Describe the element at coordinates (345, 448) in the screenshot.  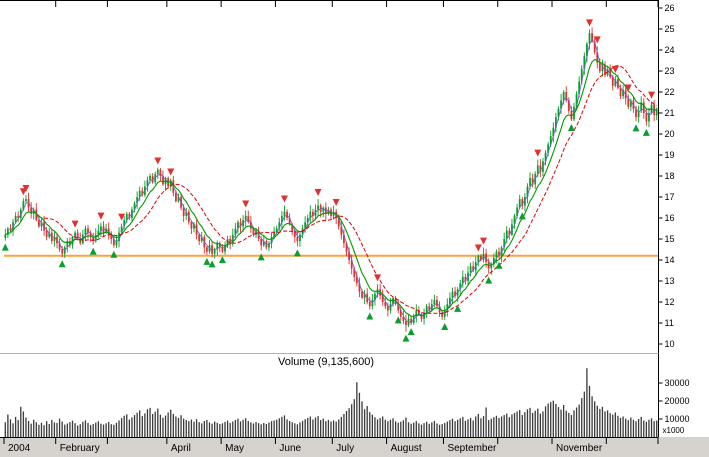
I see `month-label: July` at that location.